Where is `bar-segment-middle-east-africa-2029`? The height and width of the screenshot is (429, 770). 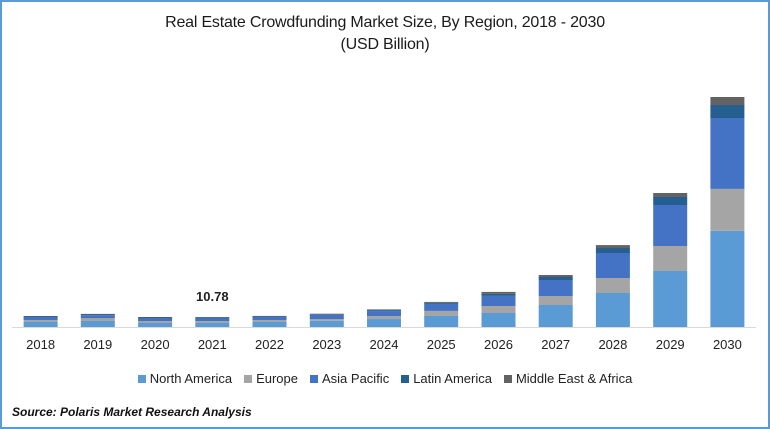
bar-segment-middle-east-africa-2029 is located at coordinates (670, 195).